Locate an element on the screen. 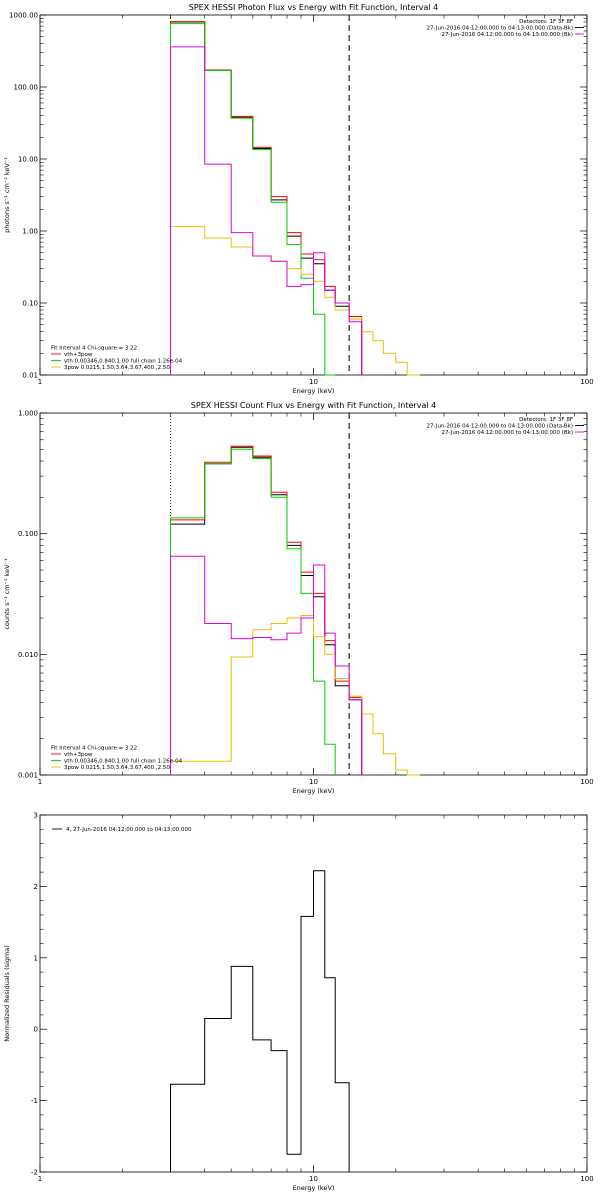 This screenshot has height=1200, width=600. y-tick-label: 3 is located at coordinates (36, 816).